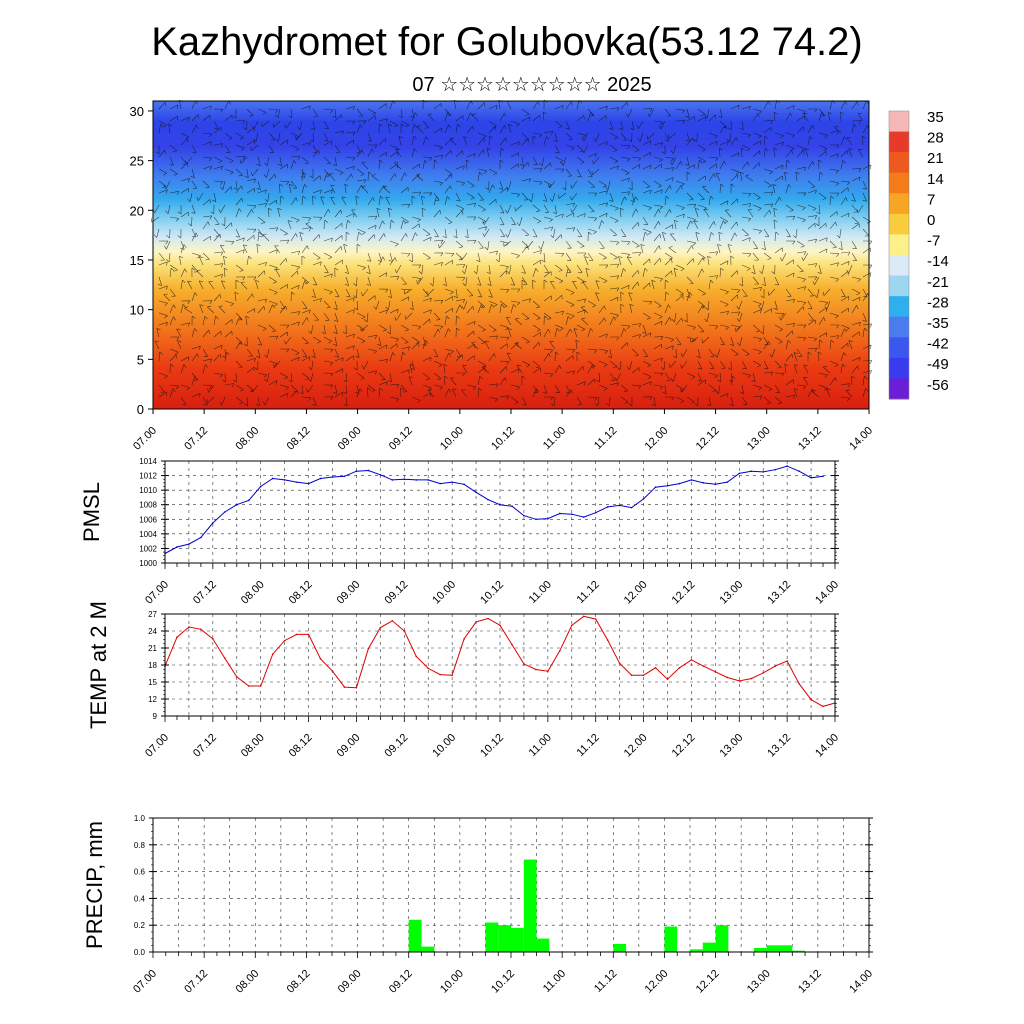 The height and width of the screenshot is (1024, 1024). Describe the element at coordinates (140, 359) in the screenshot. I see `heatmap-y-tick-label: 5` at that location.